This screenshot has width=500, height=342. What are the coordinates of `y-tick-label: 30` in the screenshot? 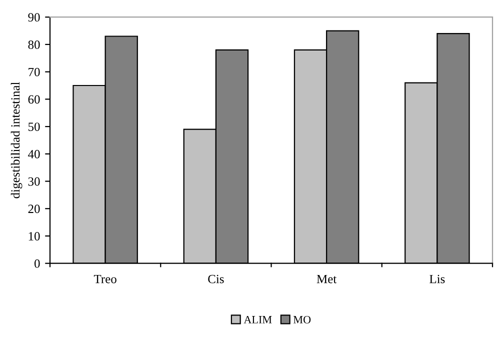 It's located at (34, 181).